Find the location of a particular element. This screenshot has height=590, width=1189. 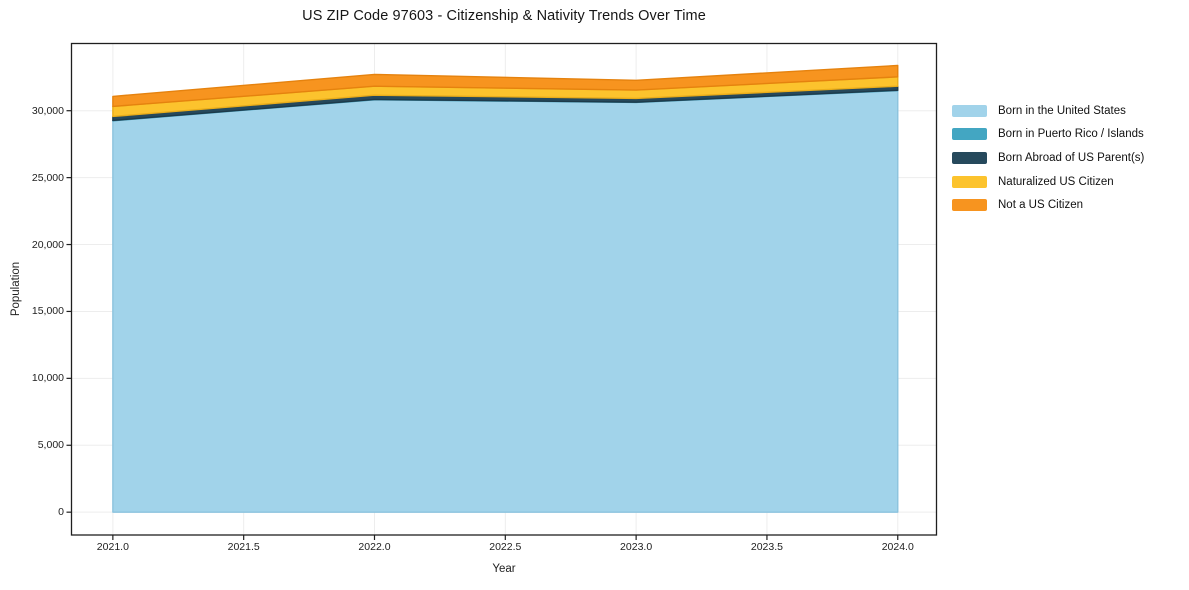

legend-label: Not a US Citizen is located at coordinates (1041, 205).